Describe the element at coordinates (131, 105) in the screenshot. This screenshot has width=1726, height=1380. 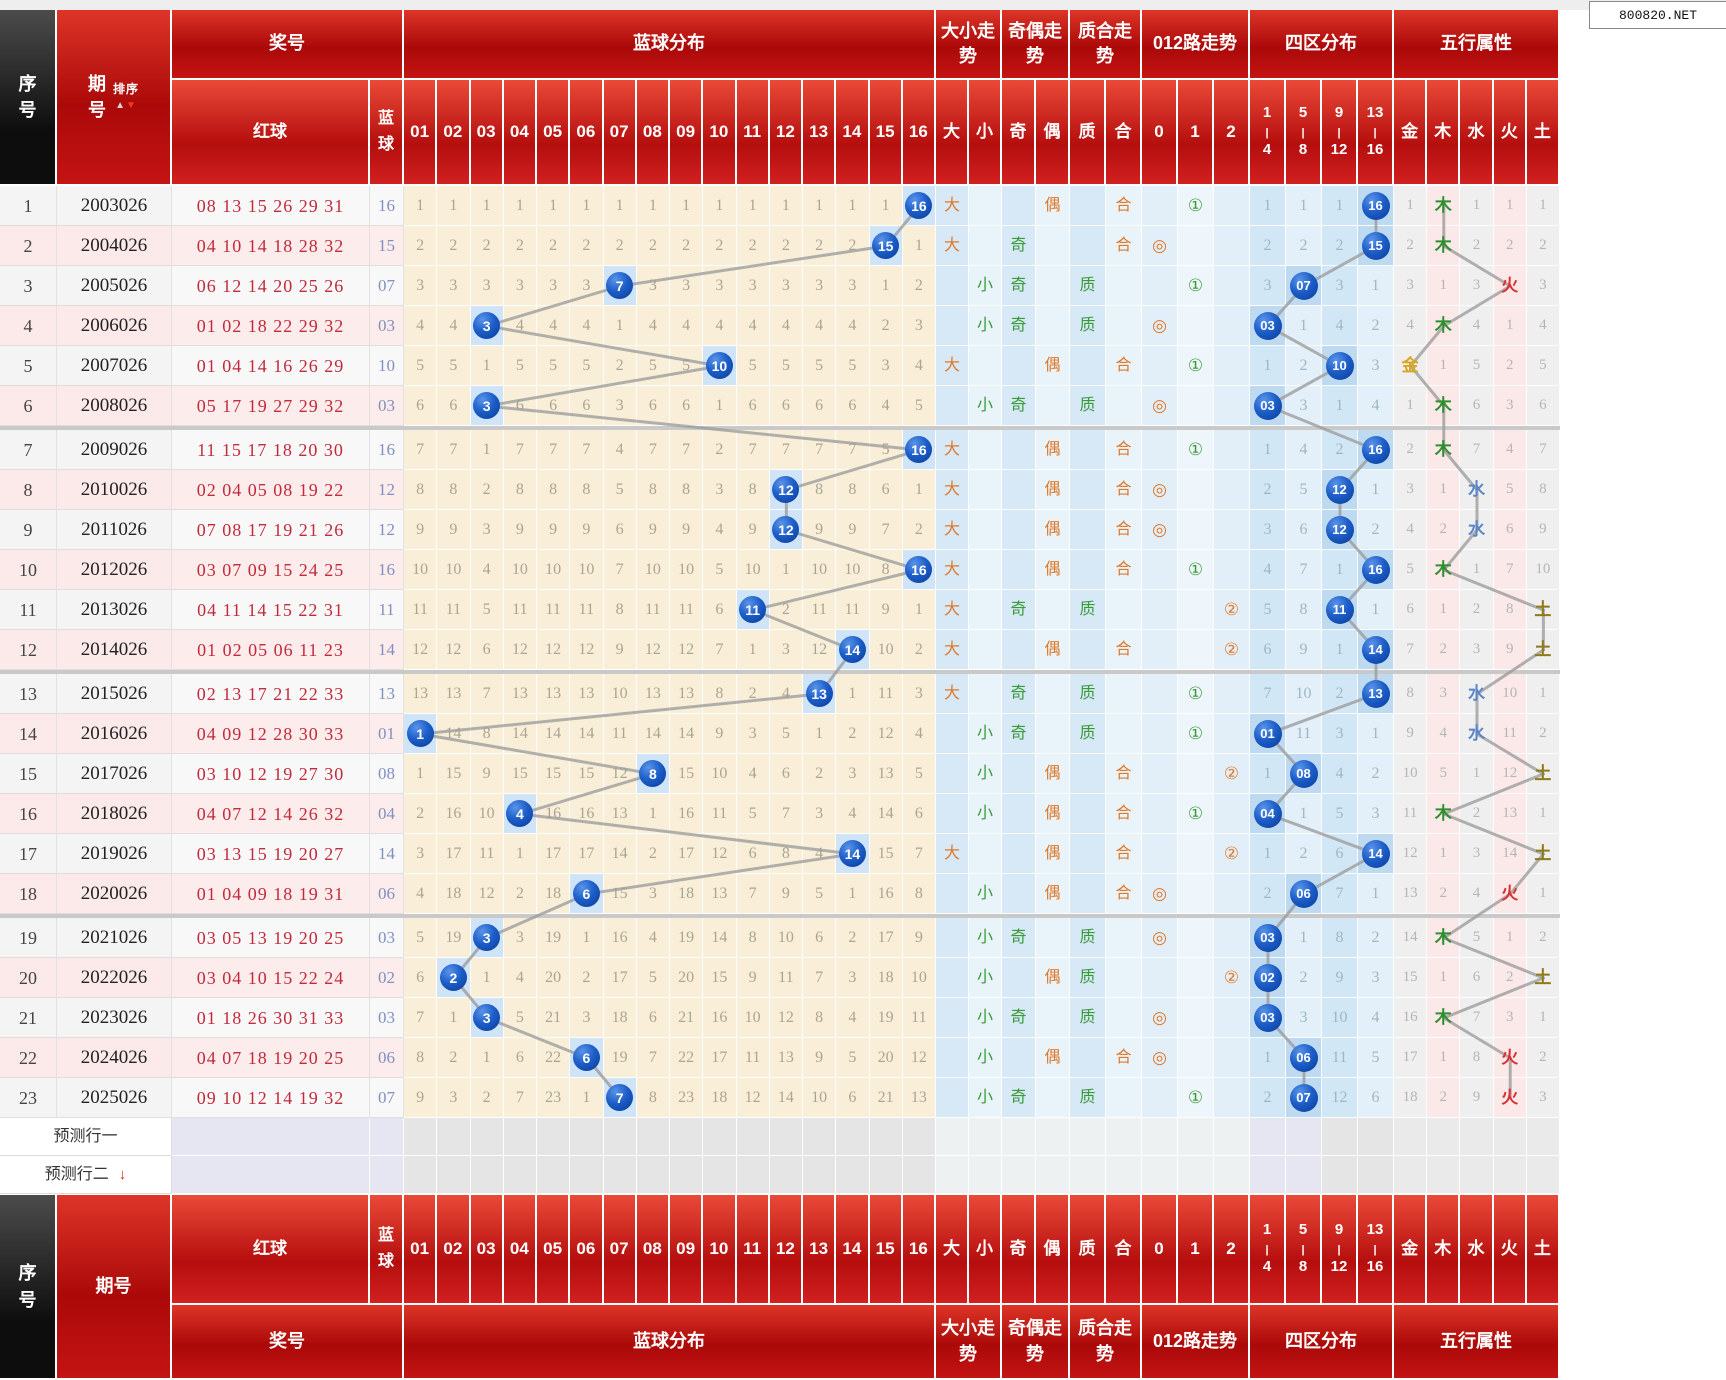
I see `sort-down-icon: ▼` at that location.